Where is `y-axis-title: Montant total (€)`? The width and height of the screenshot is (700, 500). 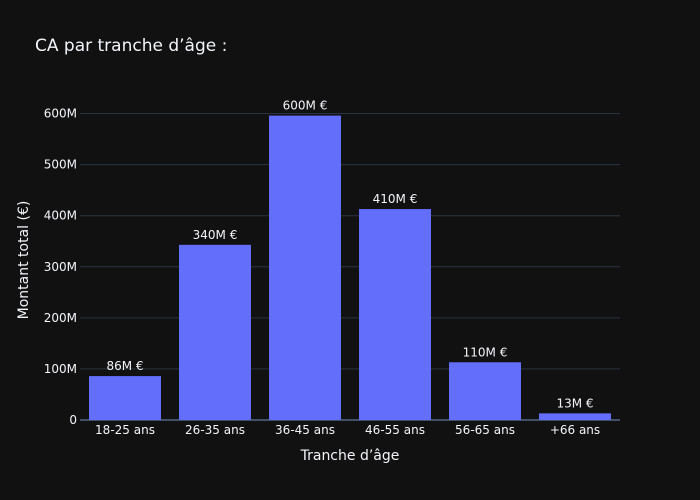
y-axis-title: Montant total (€) is located at coordinates (24, 260).